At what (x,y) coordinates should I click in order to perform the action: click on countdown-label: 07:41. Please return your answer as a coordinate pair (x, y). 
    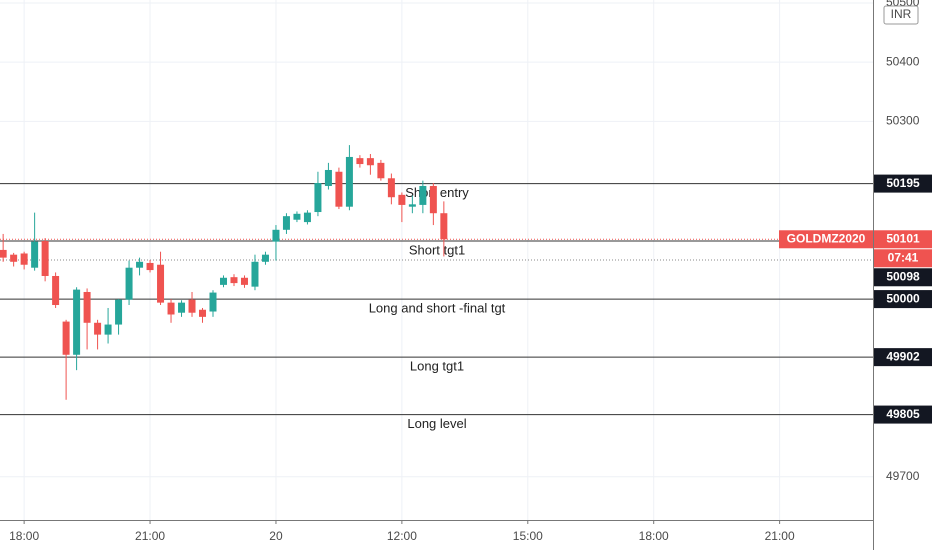
    Looking at the image, I should click on (903, 257).